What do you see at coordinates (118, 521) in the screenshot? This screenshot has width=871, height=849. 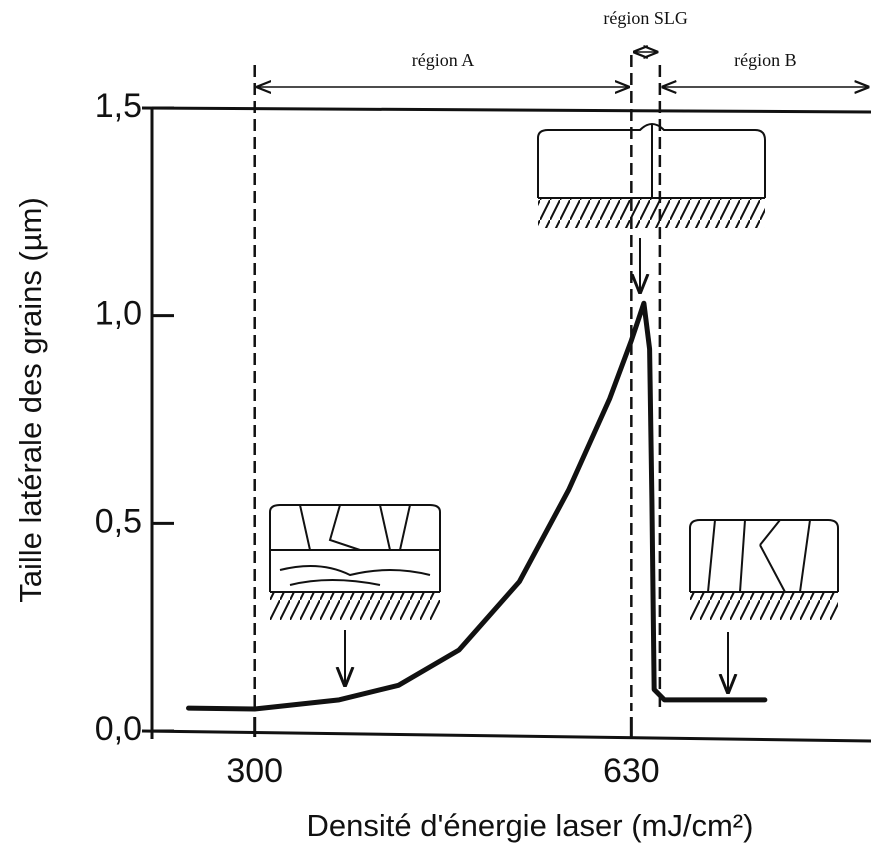 I see `y-tick-label: 0,5` at bounding box center [118, 521].